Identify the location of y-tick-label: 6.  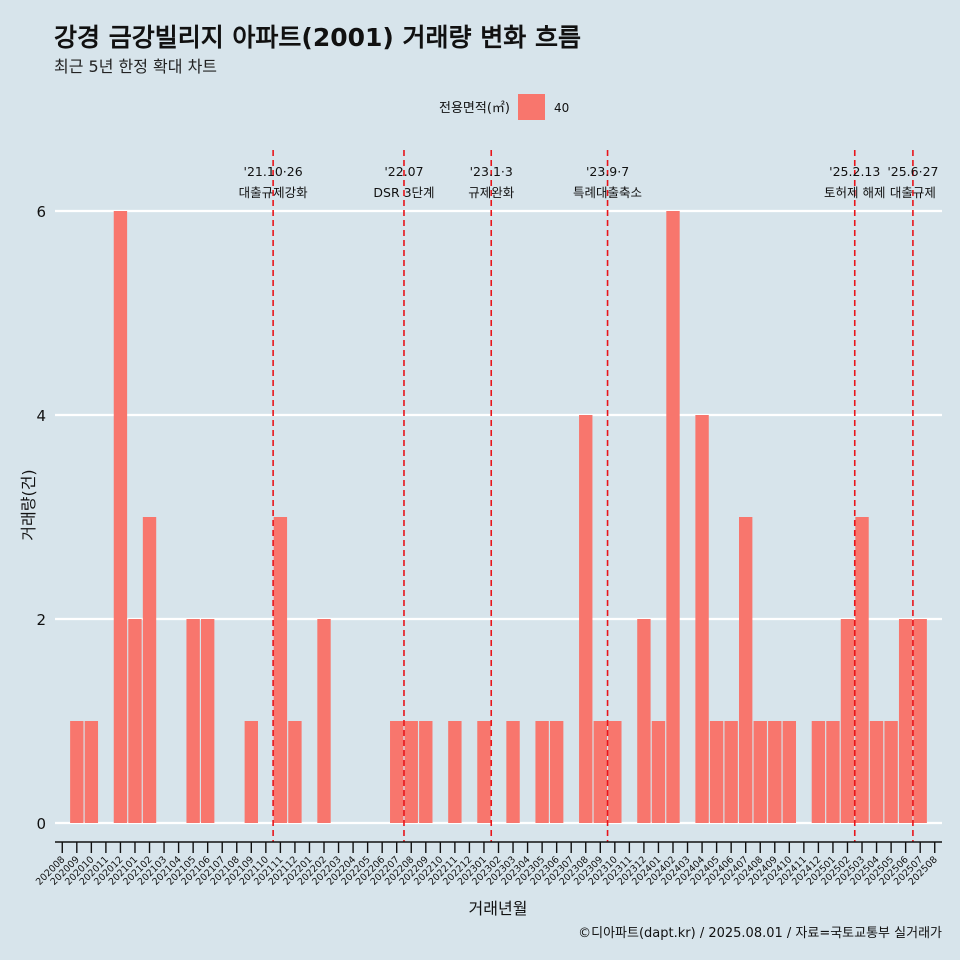
(41, 212).